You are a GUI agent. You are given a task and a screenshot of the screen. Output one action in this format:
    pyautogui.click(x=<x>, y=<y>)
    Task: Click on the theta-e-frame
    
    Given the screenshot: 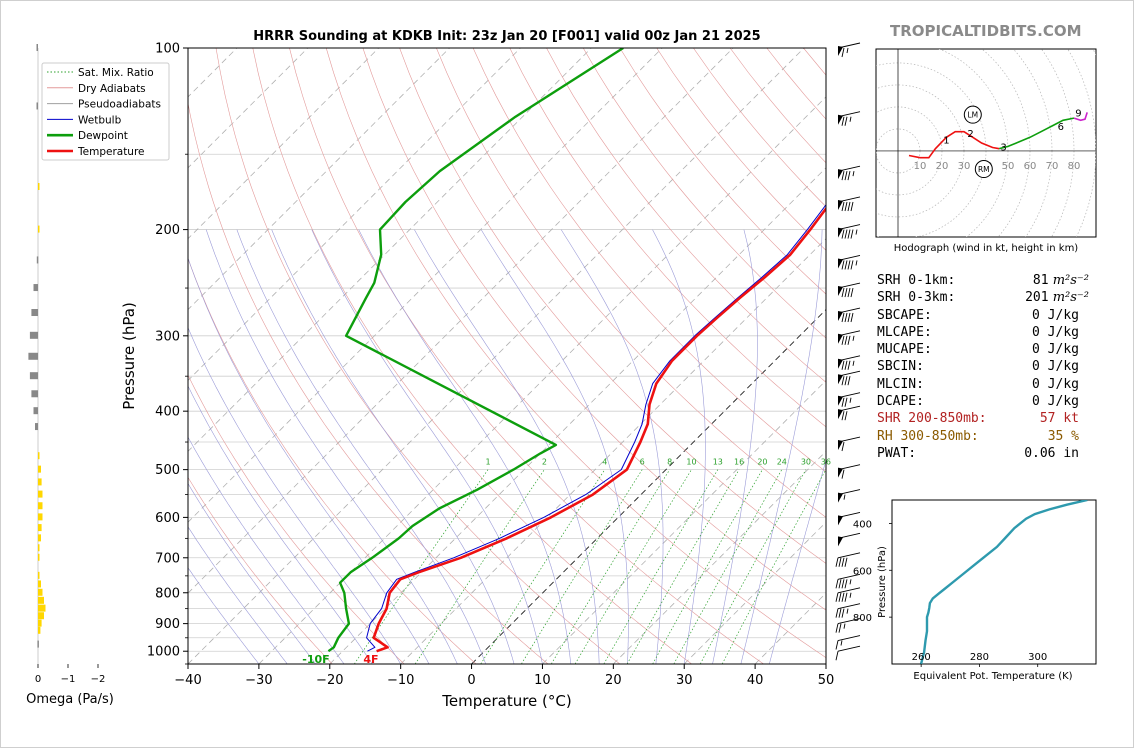 What is the action you would take?
    pyautogui.click(x=994, y=582)
    